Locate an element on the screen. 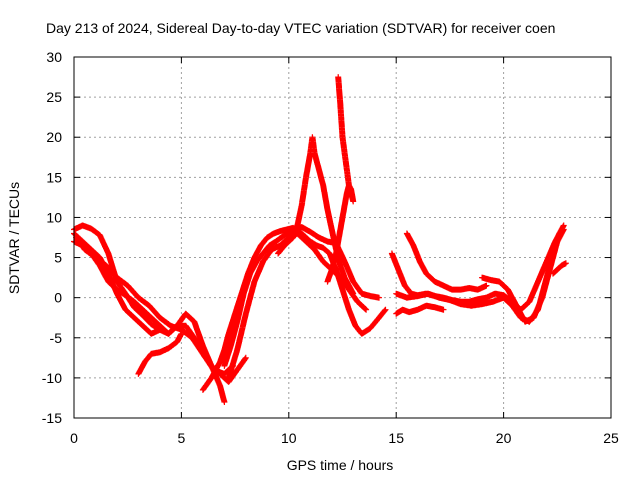  y-tick-label: 10 is located at coordinates (54, 217).